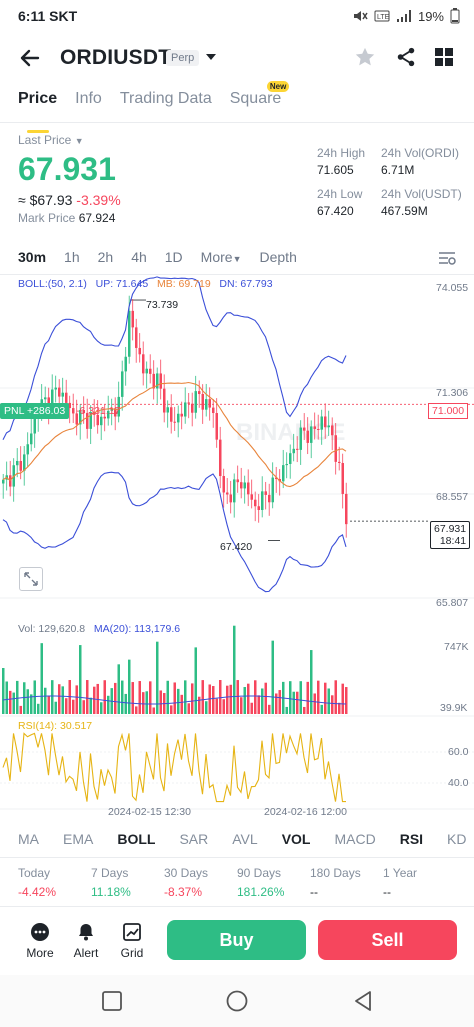 This screenshot has height=1027, width=474. I want to click on symbol-dropdown-icon, so click(211, 57).